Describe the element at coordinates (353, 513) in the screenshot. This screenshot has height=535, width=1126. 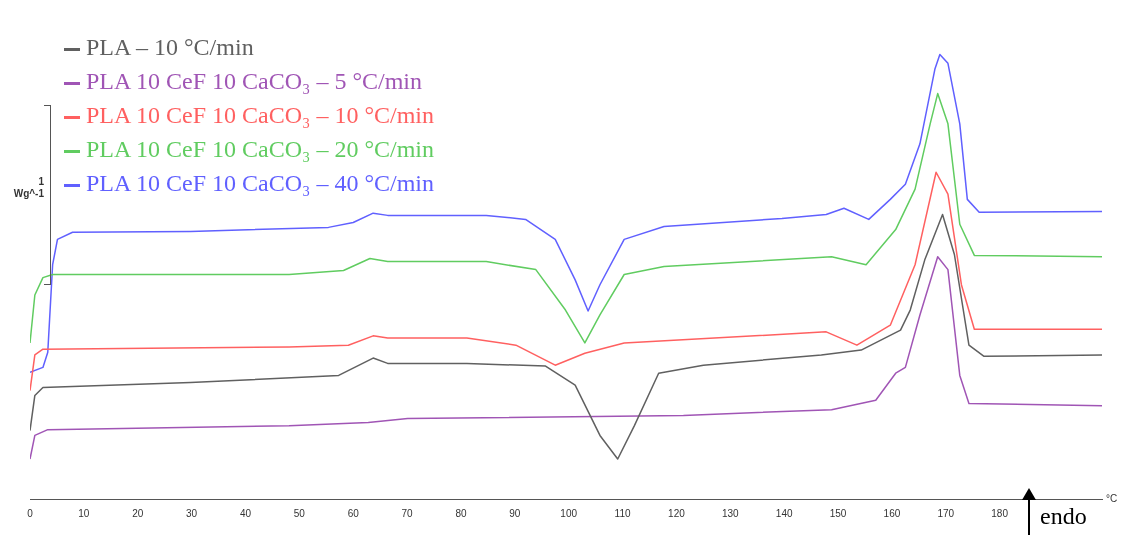
I see `x-tick-label: 60` at that location.